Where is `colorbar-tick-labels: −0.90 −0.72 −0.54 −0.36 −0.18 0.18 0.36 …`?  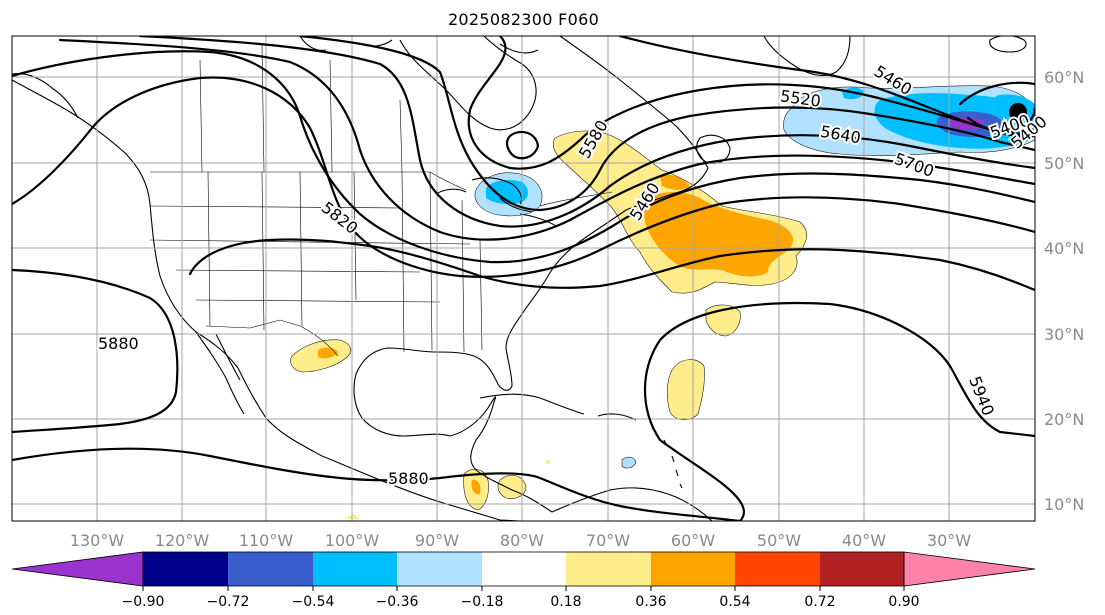 colorbar-tick-labels: −0.90 −0.72 −0.54 −0.36 −0.18 0.18 0.36 … is located at coordinates (521, 602).